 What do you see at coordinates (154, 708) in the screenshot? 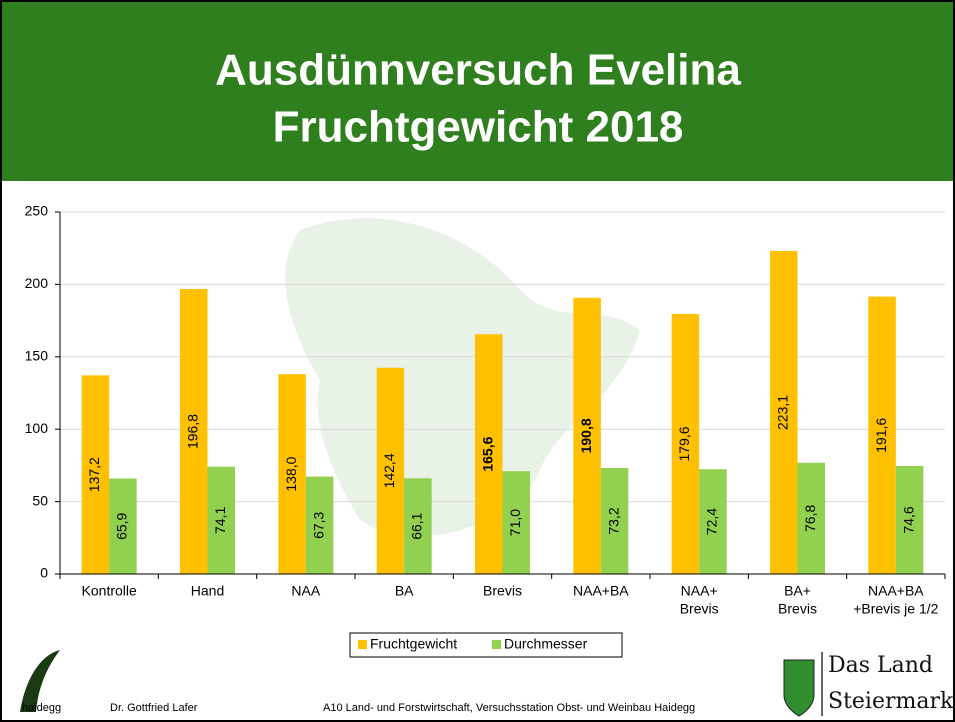
I see `author: Dr. Gottfried Lafer` at bounding box center [154, 708].